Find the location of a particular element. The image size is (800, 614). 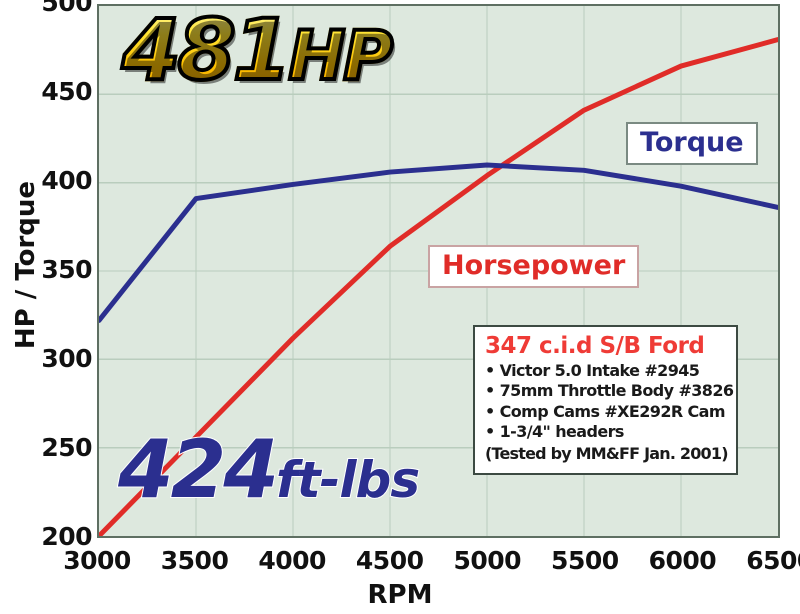

spec-item-1: Victor 5.0 Intake #2945 is located at coordinates (606, 371).